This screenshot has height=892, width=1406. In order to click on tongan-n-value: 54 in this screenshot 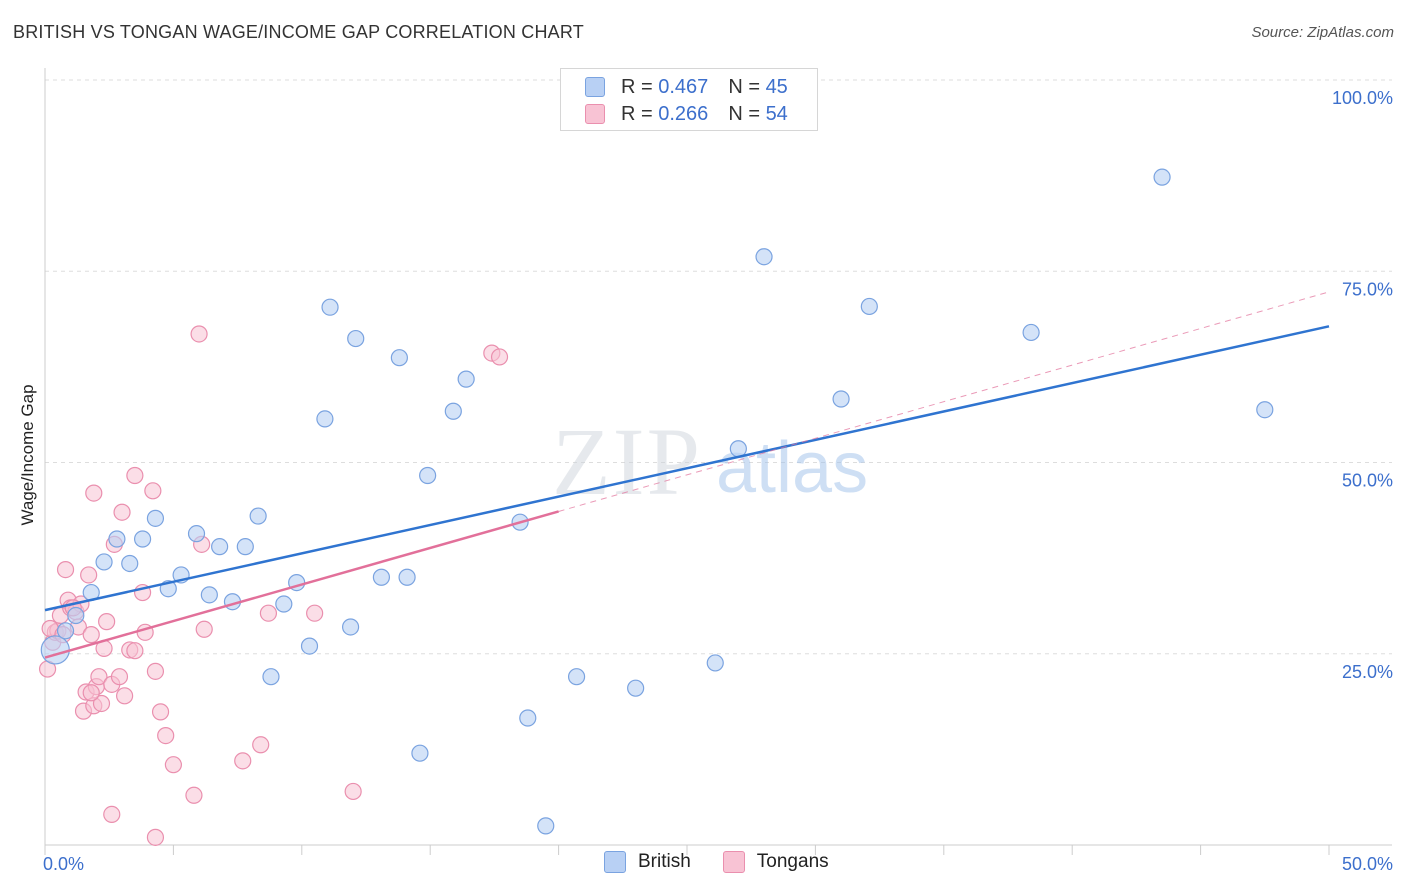, I will do `click(776, 113)`.